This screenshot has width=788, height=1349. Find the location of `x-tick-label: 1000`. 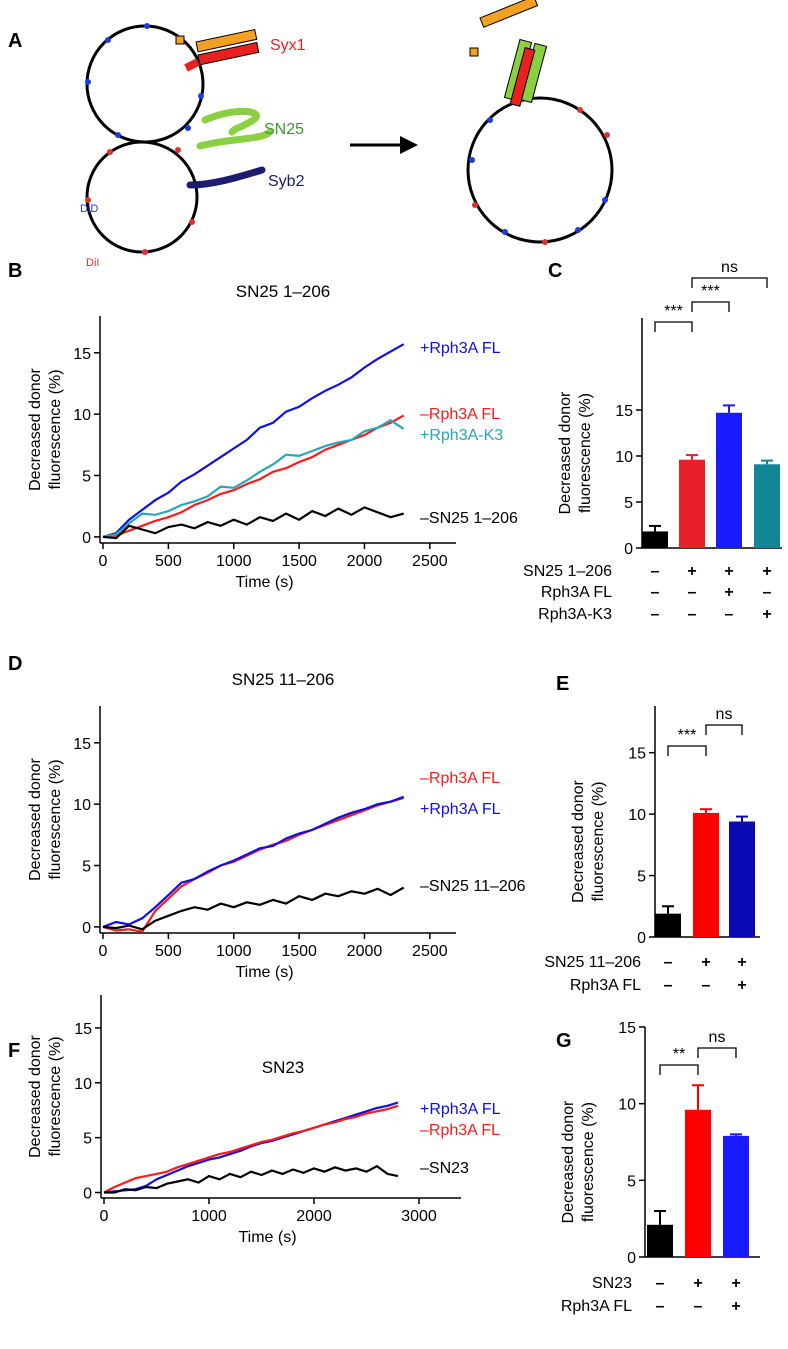

x-tick-label: 1000 is located at coordinates (234, 951).